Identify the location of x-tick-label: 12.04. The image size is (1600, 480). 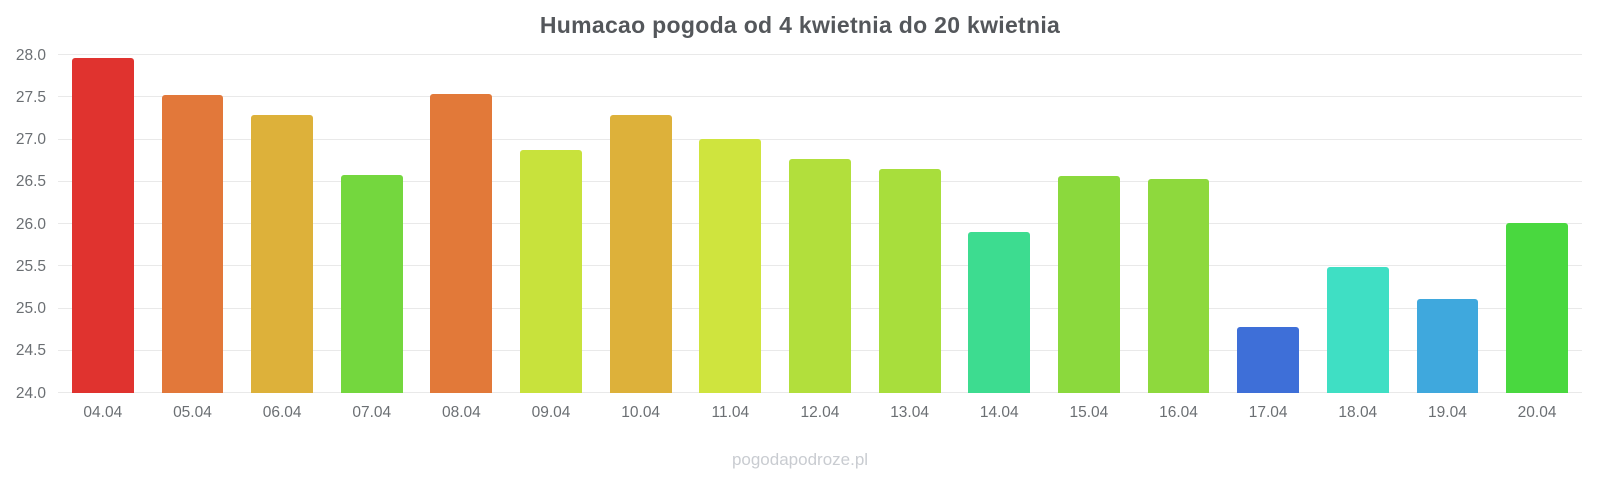
(820, 412).